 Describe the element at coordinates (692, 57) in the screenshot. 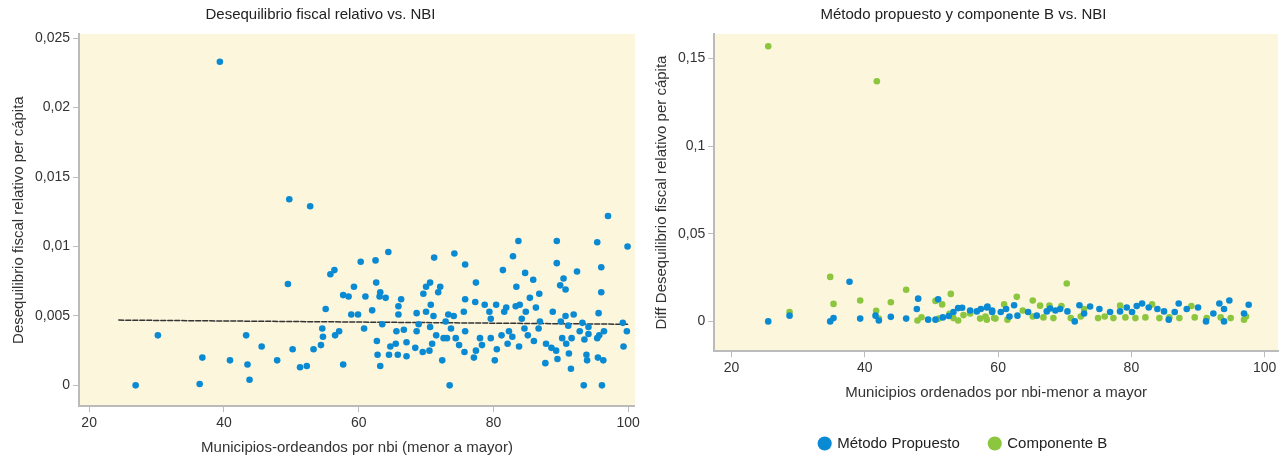

I see `y-tick-label: 0,15` at that location.